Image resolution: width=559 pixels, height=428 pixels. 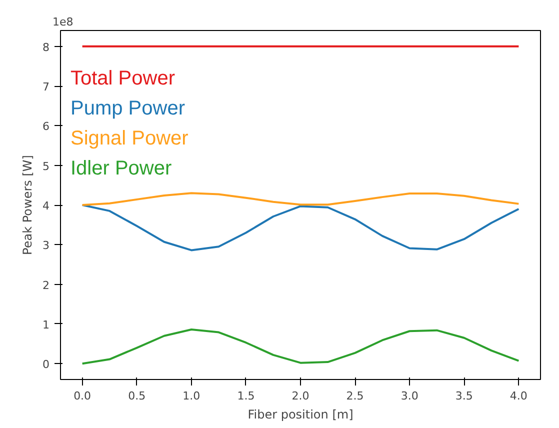 What do you see at coordinates (137, 396) in the screenshot?
I see `x-tick-label: 0.5` at bounding box center [137, 396].